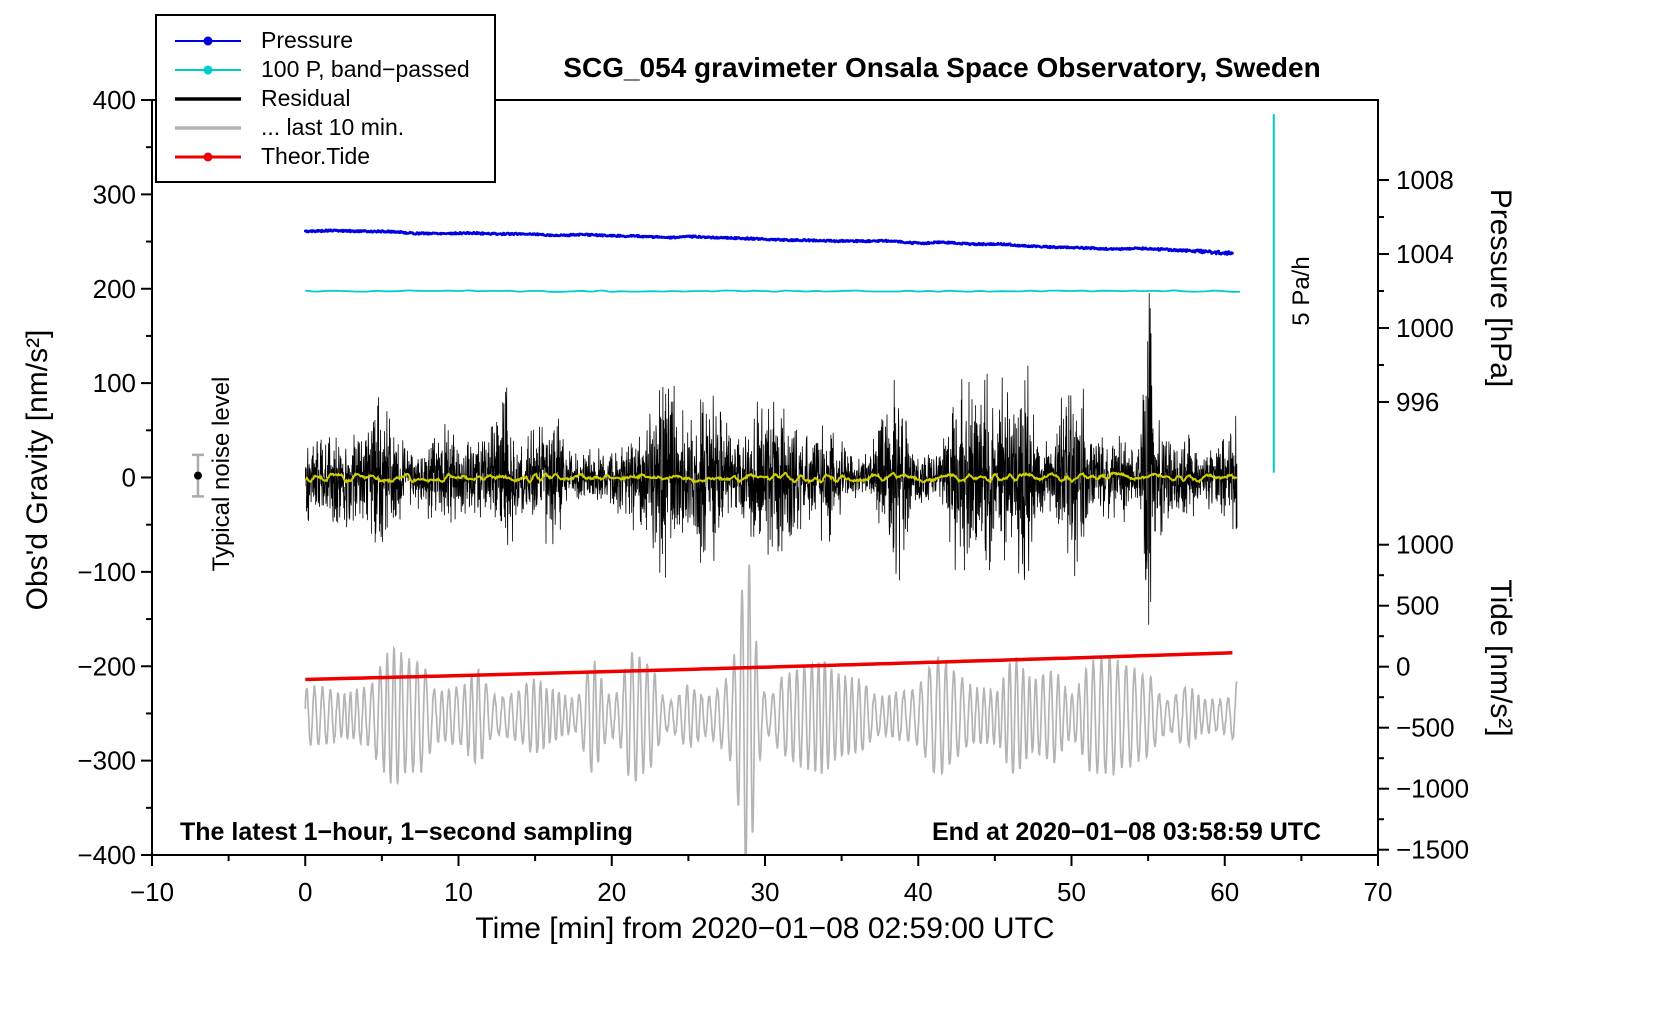 This screenshot has height=1020, width=1660. I want to click on noise-level-annotation: Typical noise level, so click(221, 474).